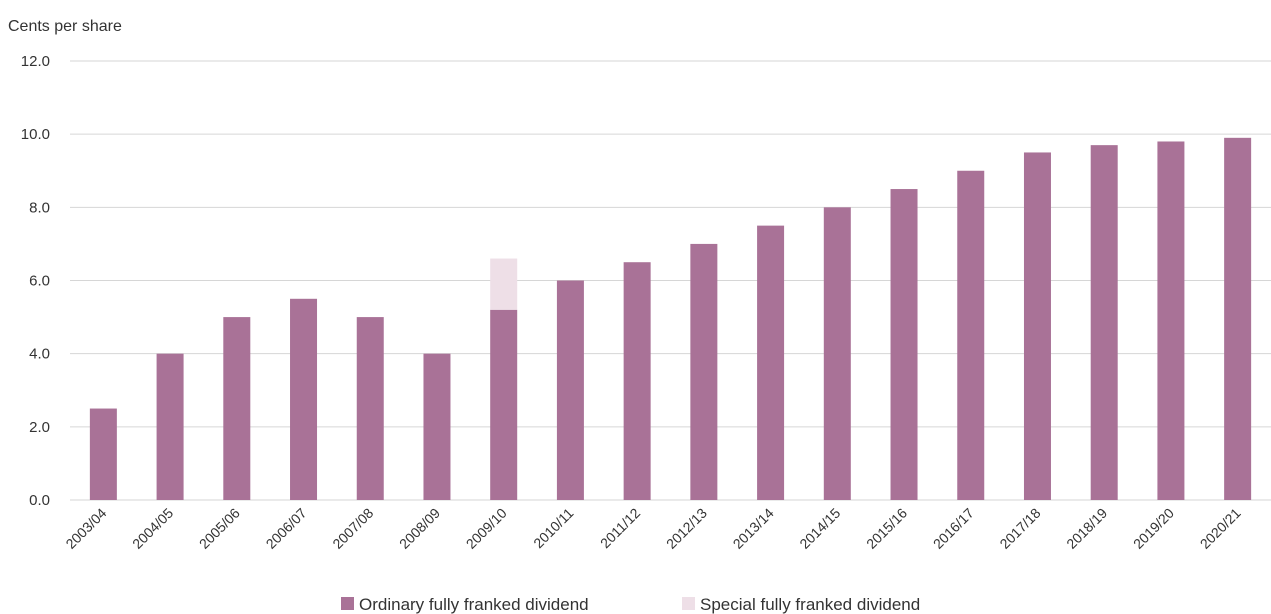 The image size is (1271, 614). Describe the element at coordinates (886, 528) in the screenshot. I see `x-tick-label: 2015/16` at that location.